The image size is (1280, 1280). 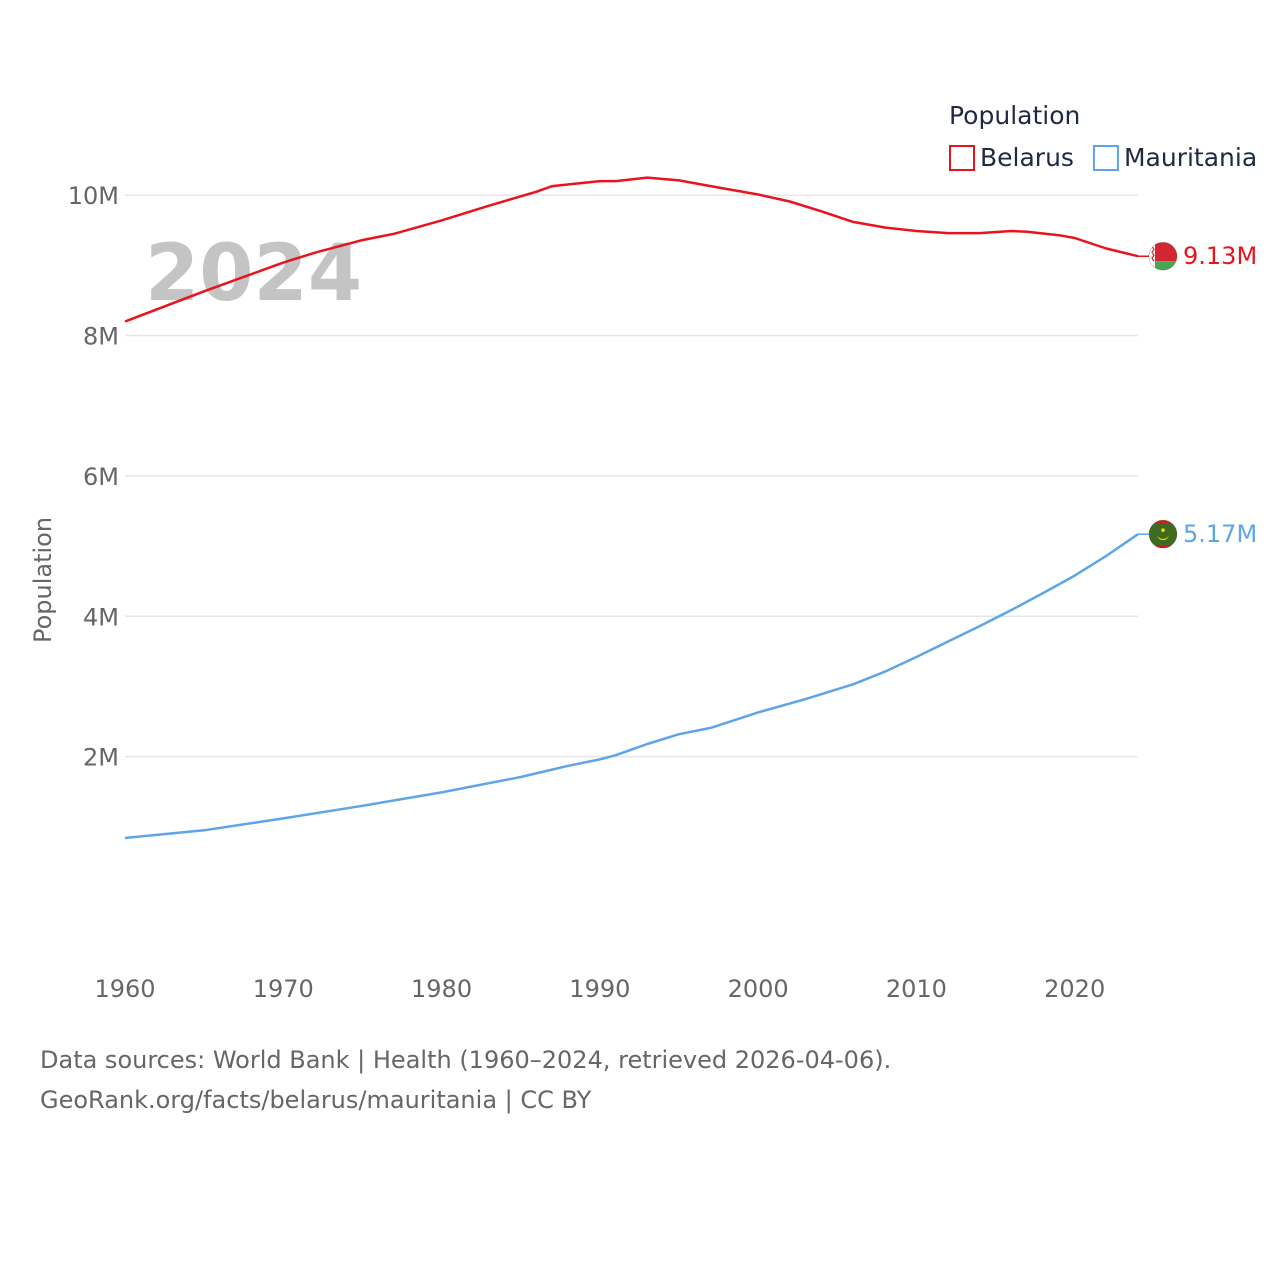 I want to click on end-value-label-belarus: 9.13M, so click(x=1220, y=256).